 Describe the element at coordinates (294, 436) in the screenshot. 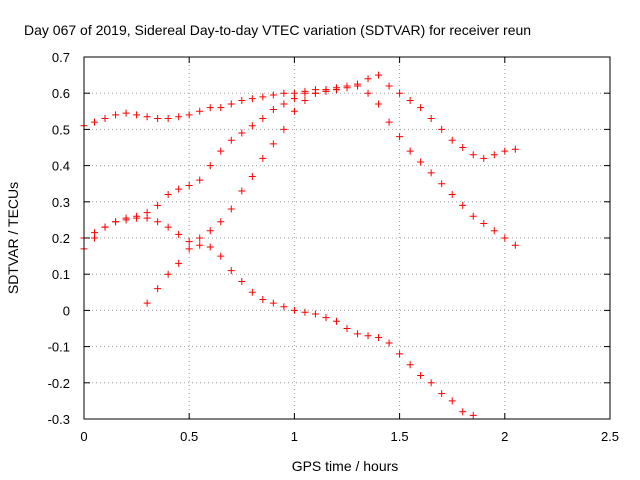

I see `x-tick-label: 1` at that location.